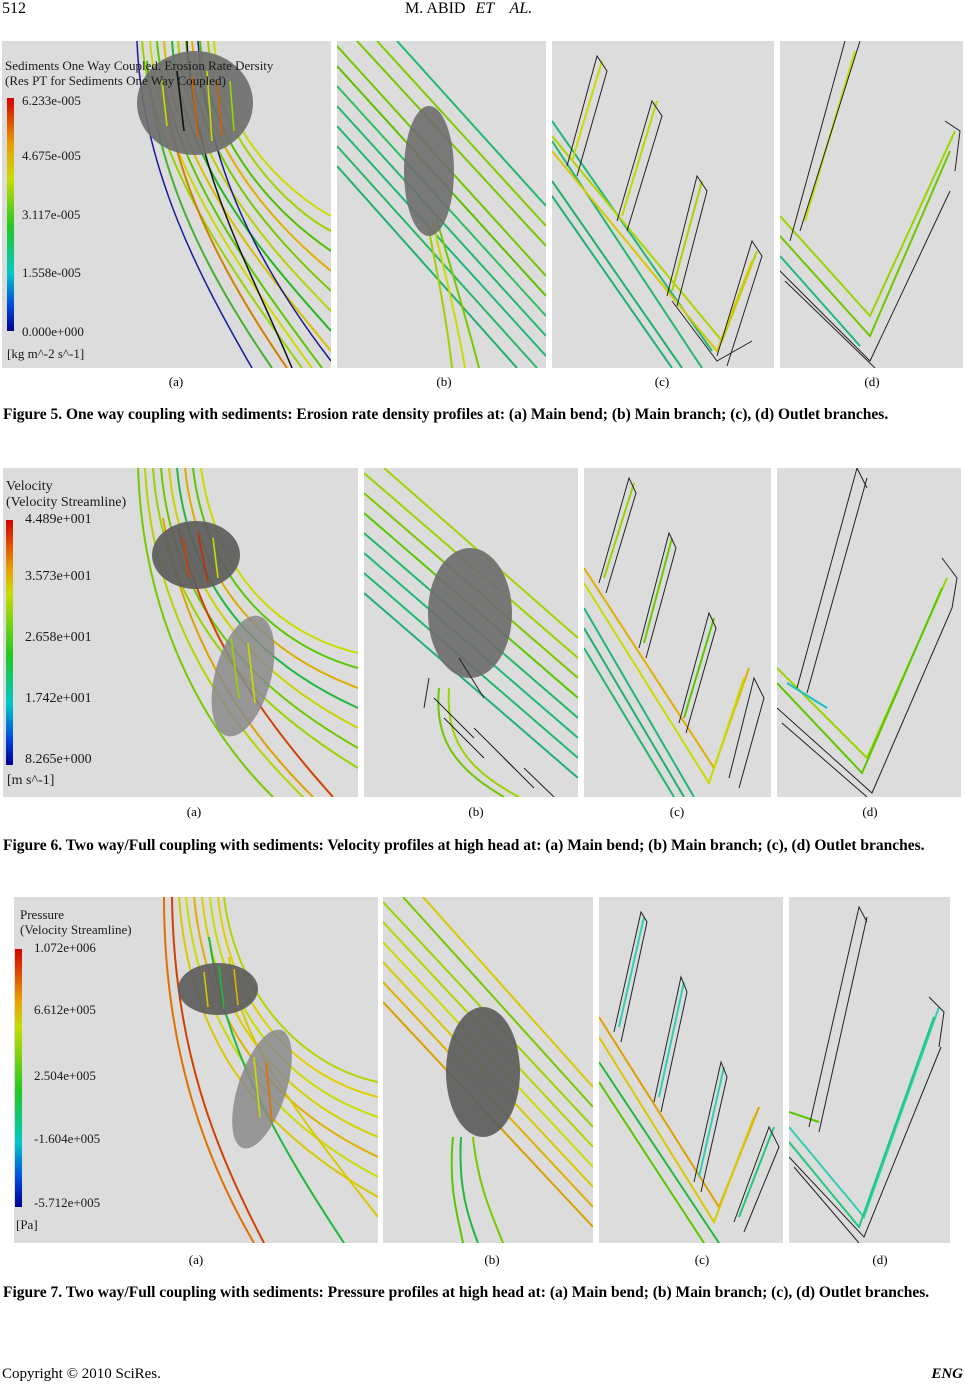 Image resolution: width=965 pixels, height=1386 pixels. I want to click on fig5-panel-b-main-branch, so click(441, 204).